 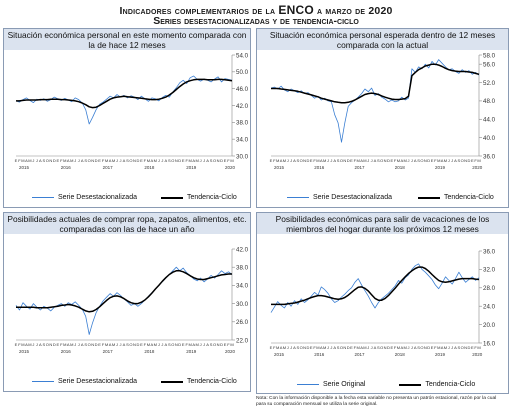 I want to click on y-tick-label: 52.0, so click(x=489, y=83).